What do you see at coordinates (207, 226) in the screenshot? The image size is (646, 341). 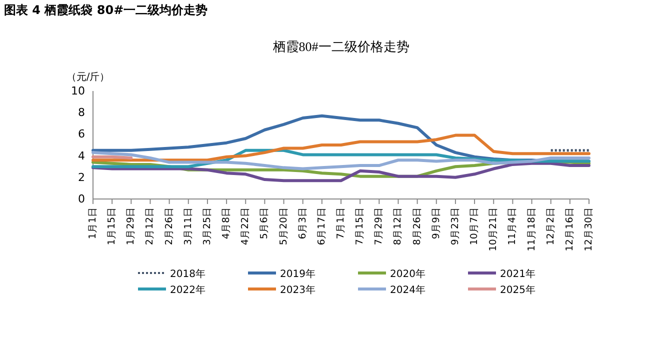 I see `x-tick-label: 3月25日` at bounding box center [207, 226].